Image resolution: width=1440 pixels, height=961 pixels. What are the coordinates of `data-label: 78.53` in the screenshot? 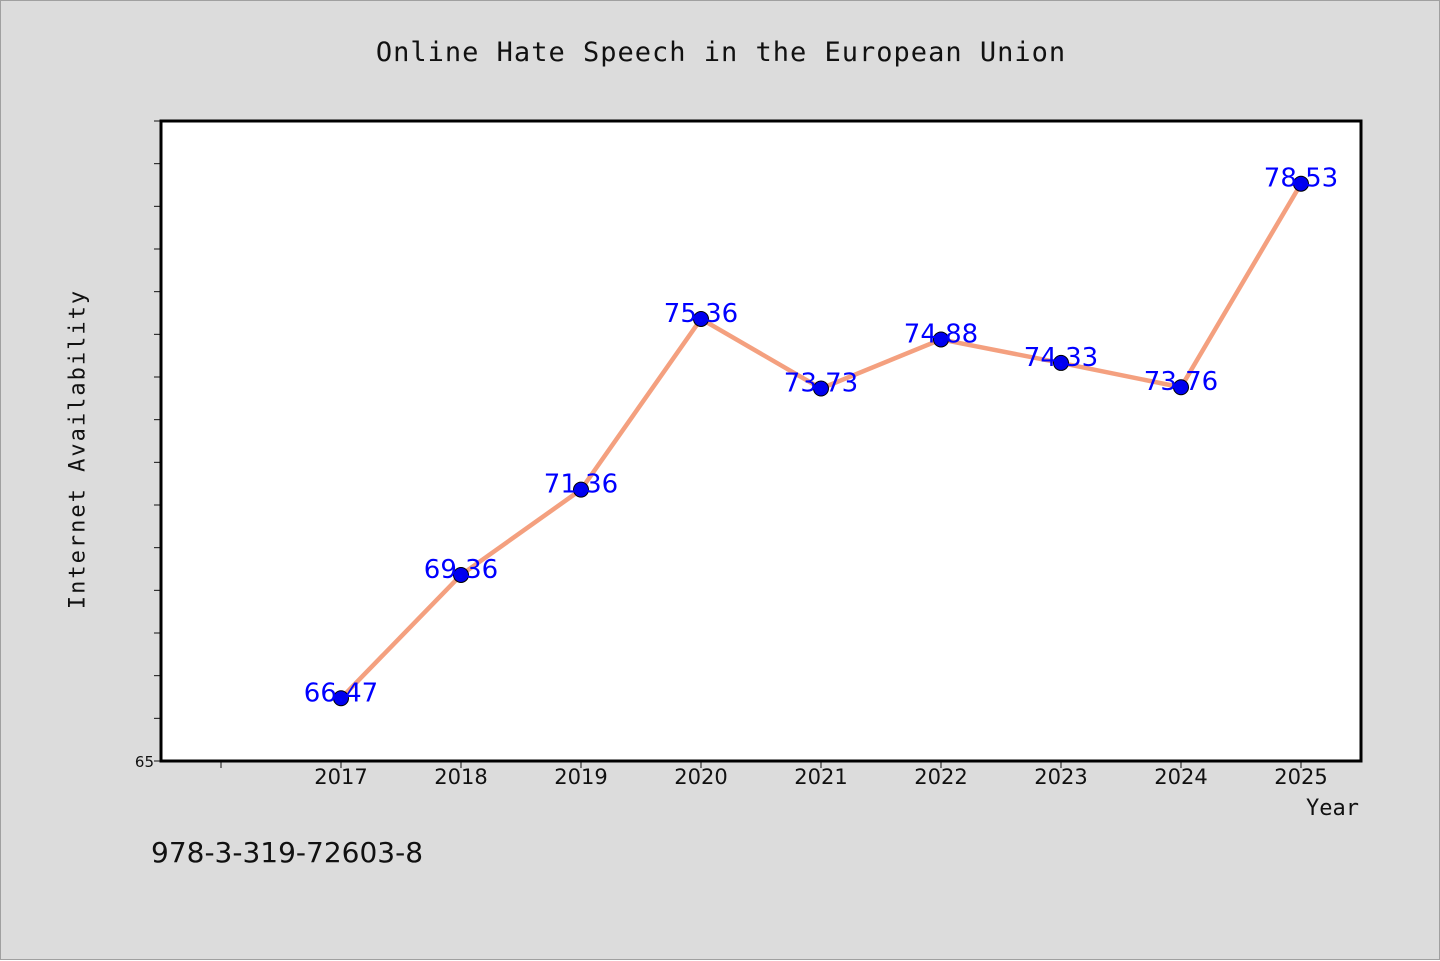 It's located at (1301, 179).